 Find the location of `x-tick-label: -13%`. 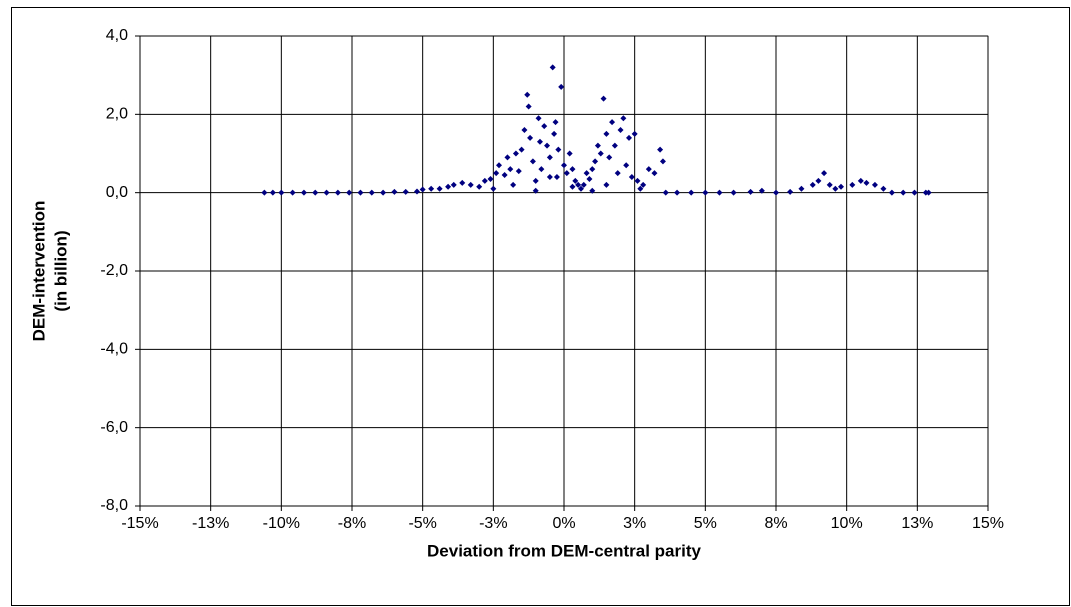

x-tick-label: -13% is located at coordinates (210, 523).